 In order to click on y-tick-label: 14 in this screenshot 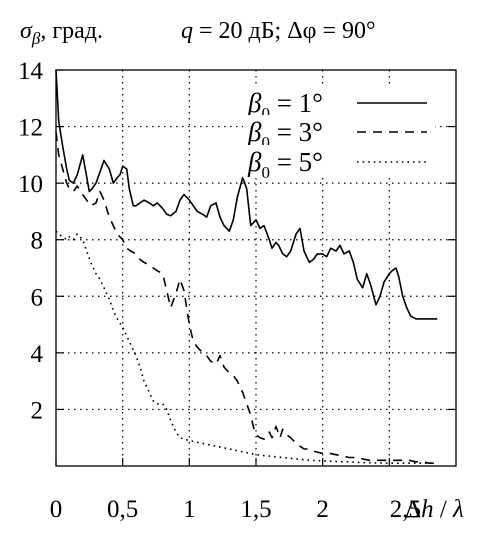, I will do `click(31, 71)`.